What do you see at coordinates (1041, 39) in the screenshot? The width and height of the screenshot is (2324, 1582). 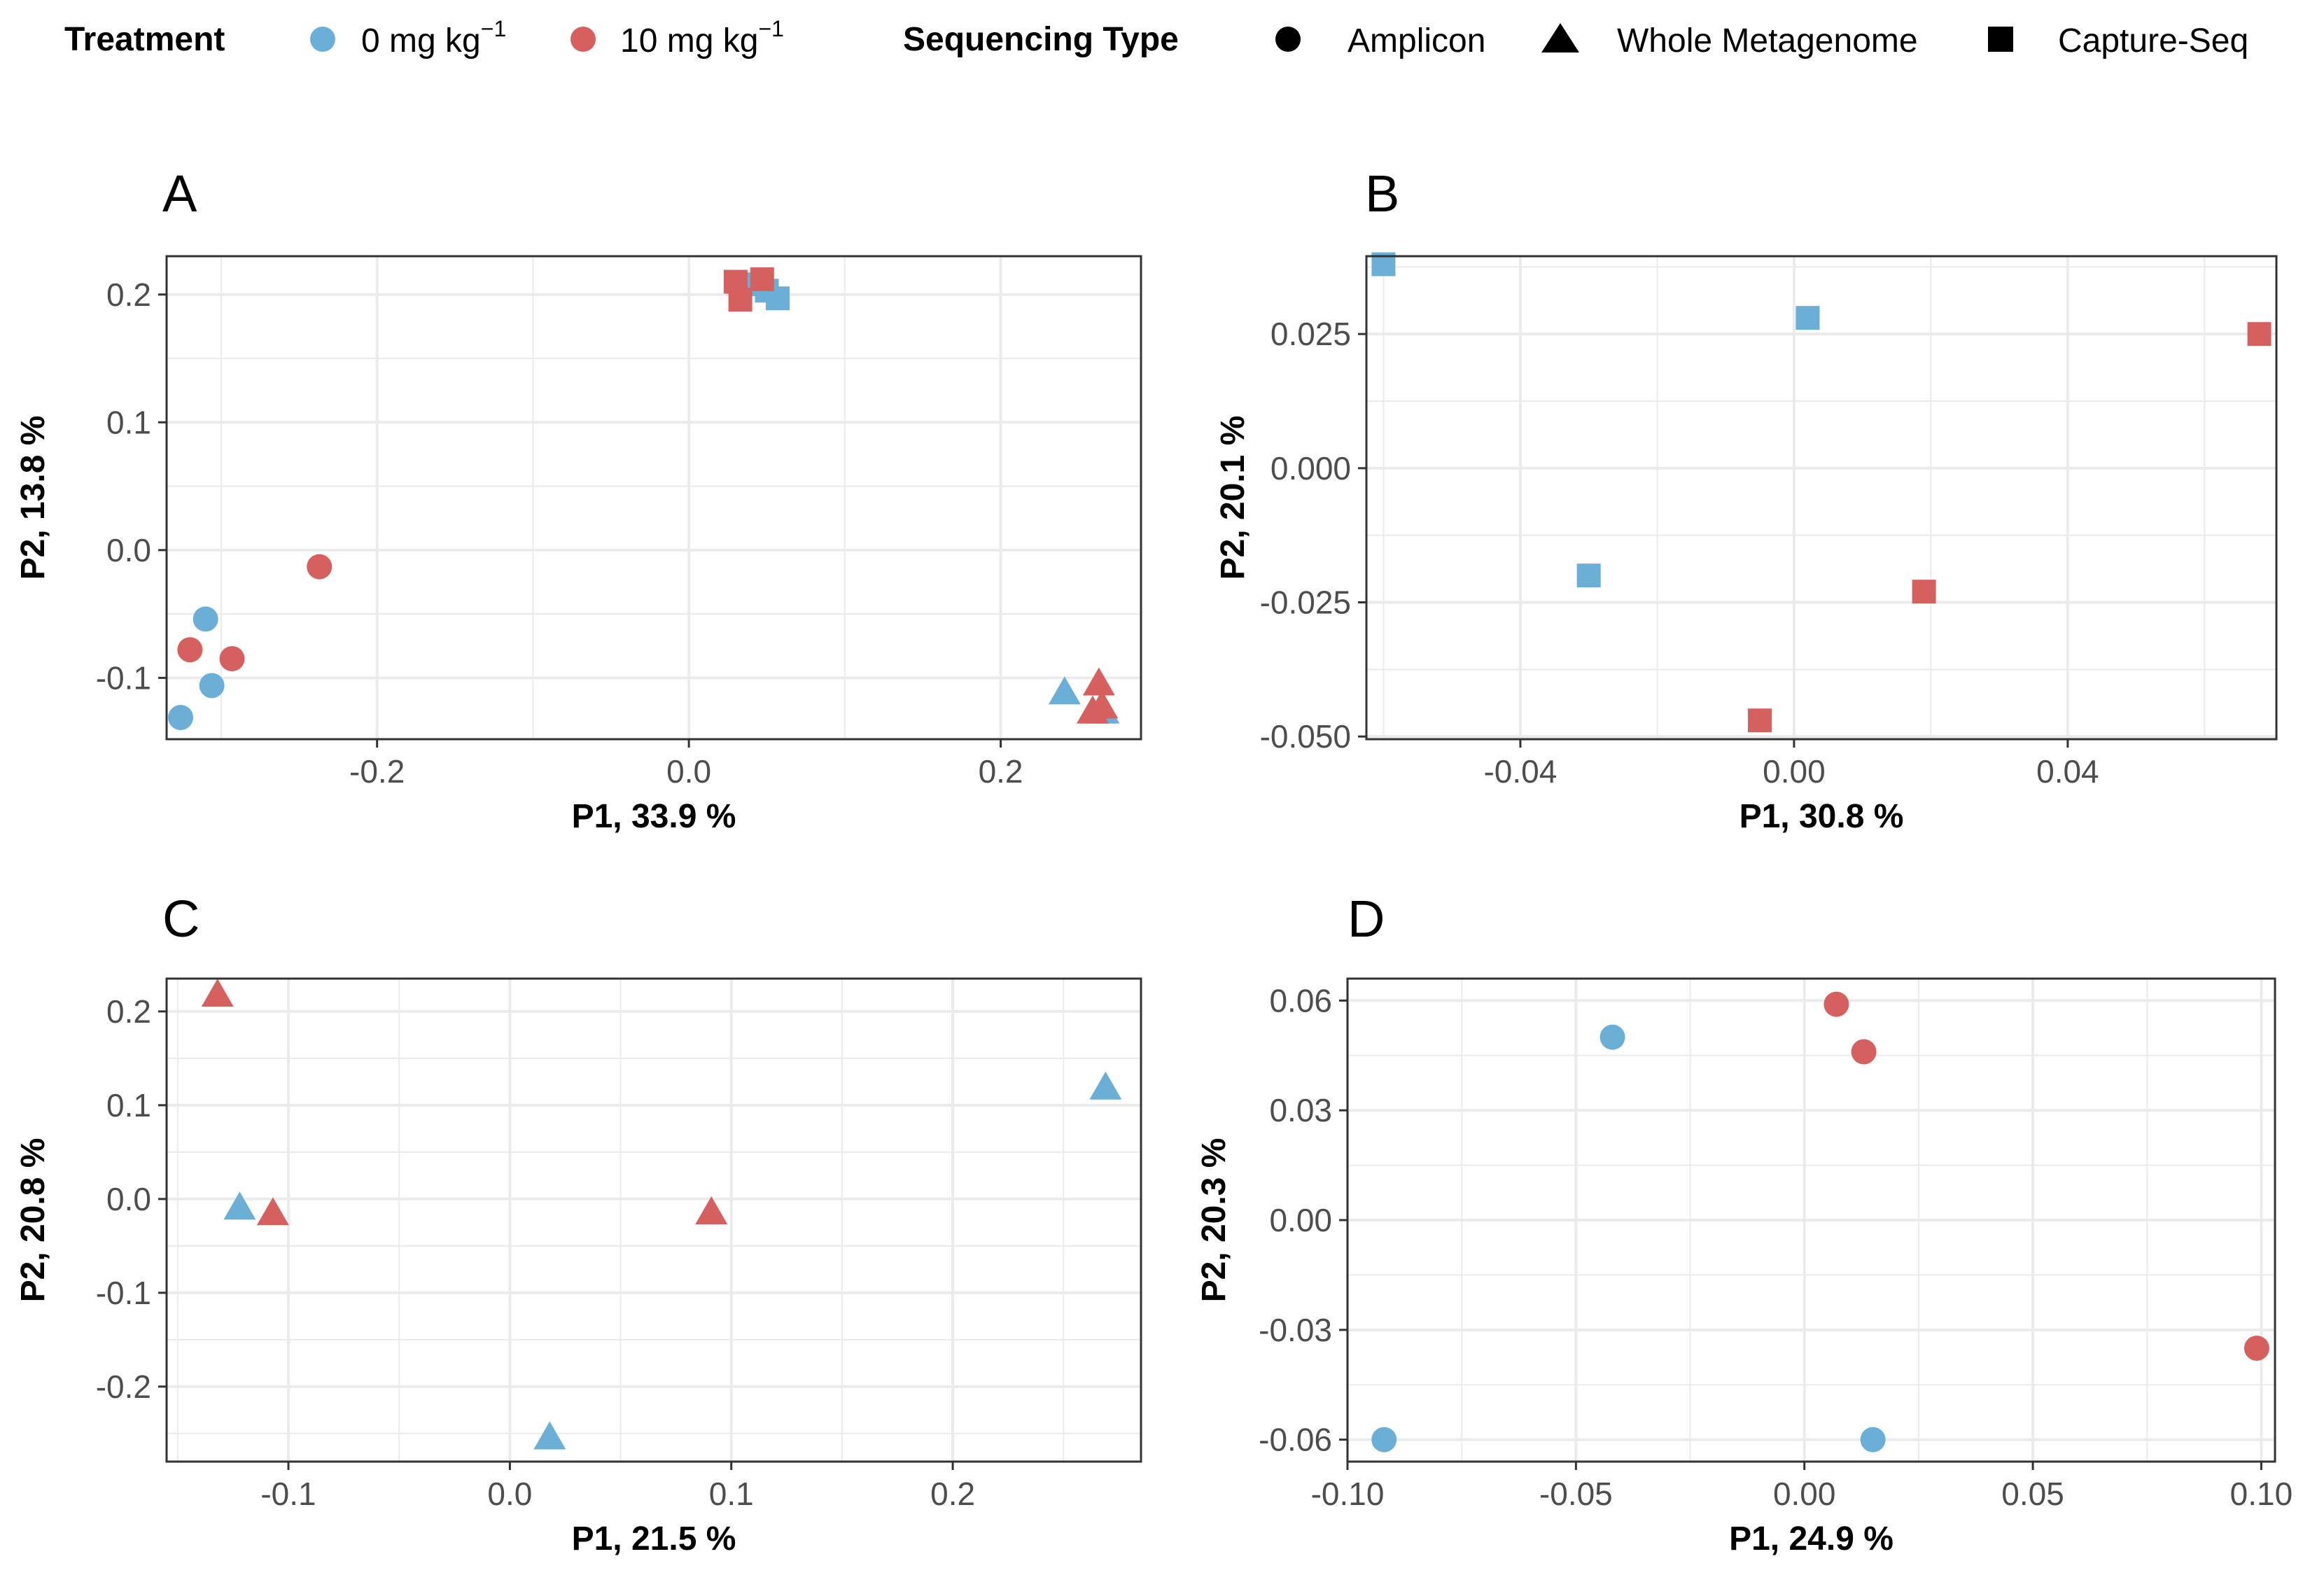 I see `legend-seq-title: Sequencing Type` at bounding box center [1041, 39].